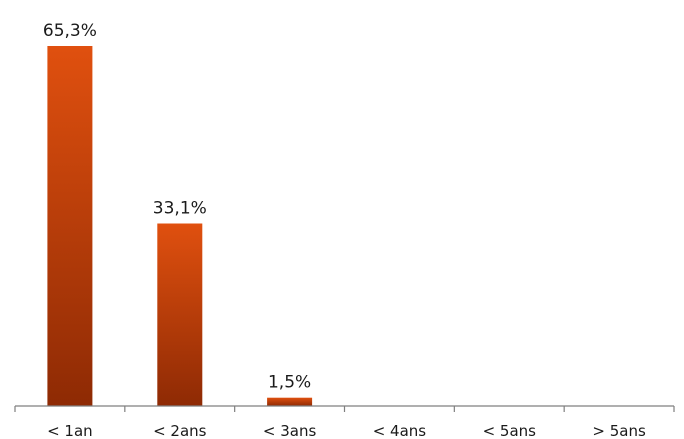  Describe the element at coordinates (619, 430) in the screenshot. I see `x-tick-label-5: > 5ans` at that location.